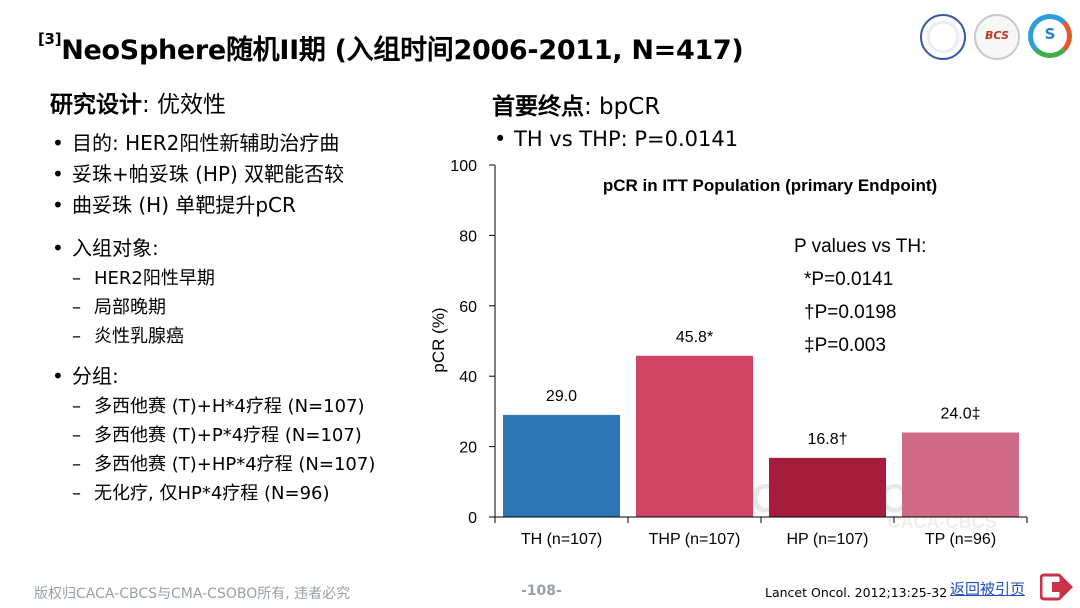 Image resolution: width=1080 pixels, height=608 pixels. What do you see at coordinates (538, 107) in the screenshot?
I see `endpoint-heading-label: 首要终点` at bounding box center [538, 107].